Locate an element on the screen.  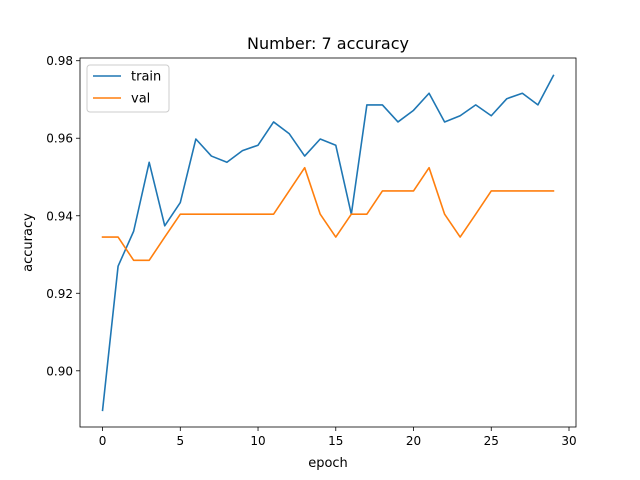
x-axis-label: epoch is located at coordinates (328, 463).